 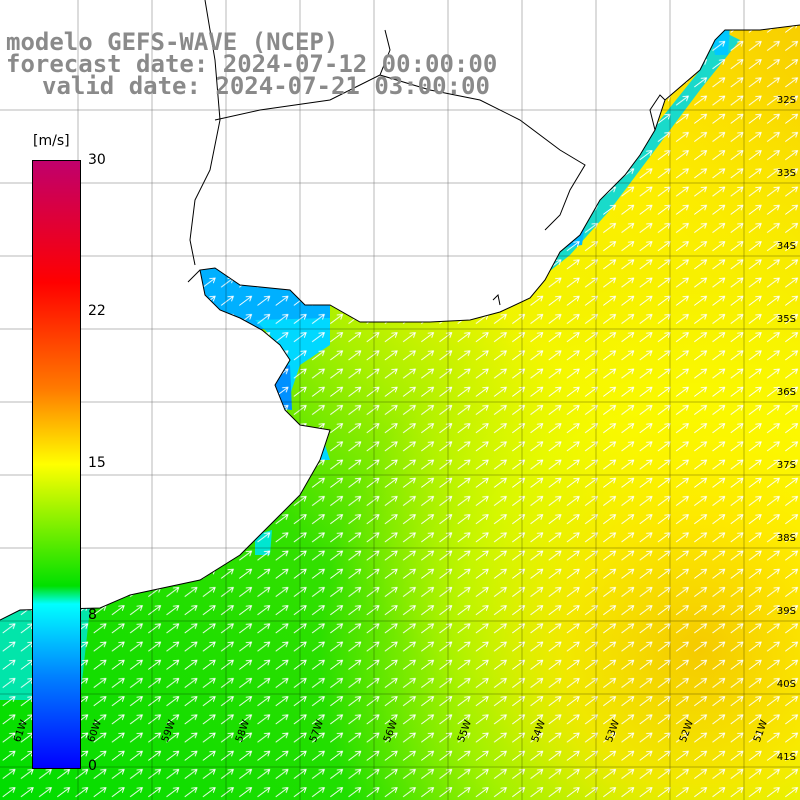 I want to click on colorbar-label-22: 22, so click(x=97, y=311).